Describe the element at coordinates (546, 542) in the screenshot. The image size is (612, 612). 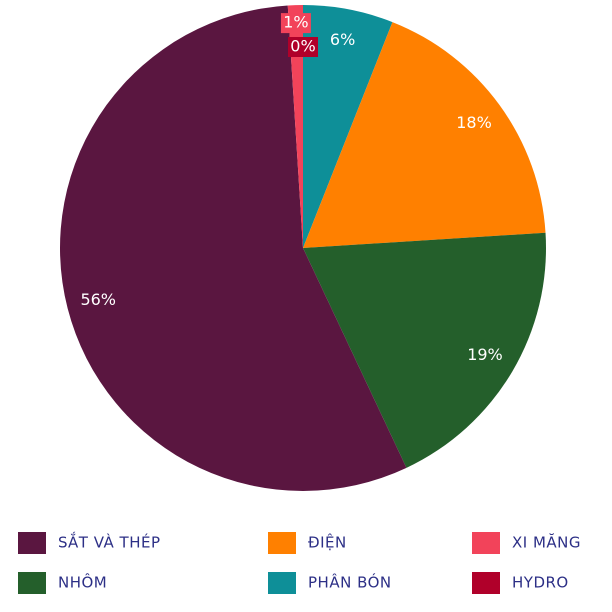
I see `legend-label: XI MĂNG` at that location.